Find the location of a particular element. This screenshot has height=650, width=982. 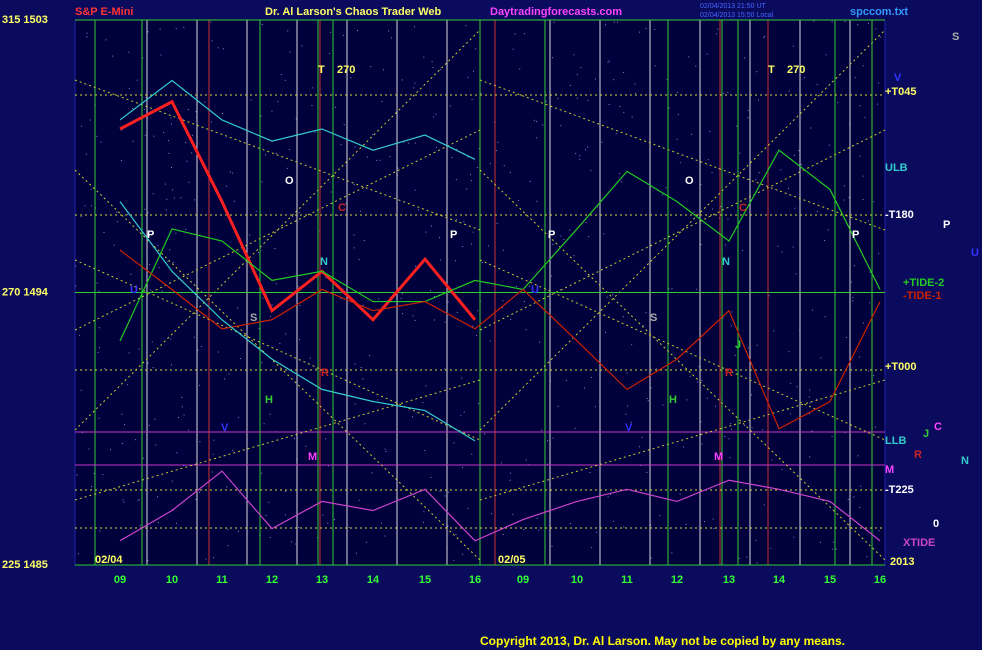

annotation: C is located at coordinates (342, 208).